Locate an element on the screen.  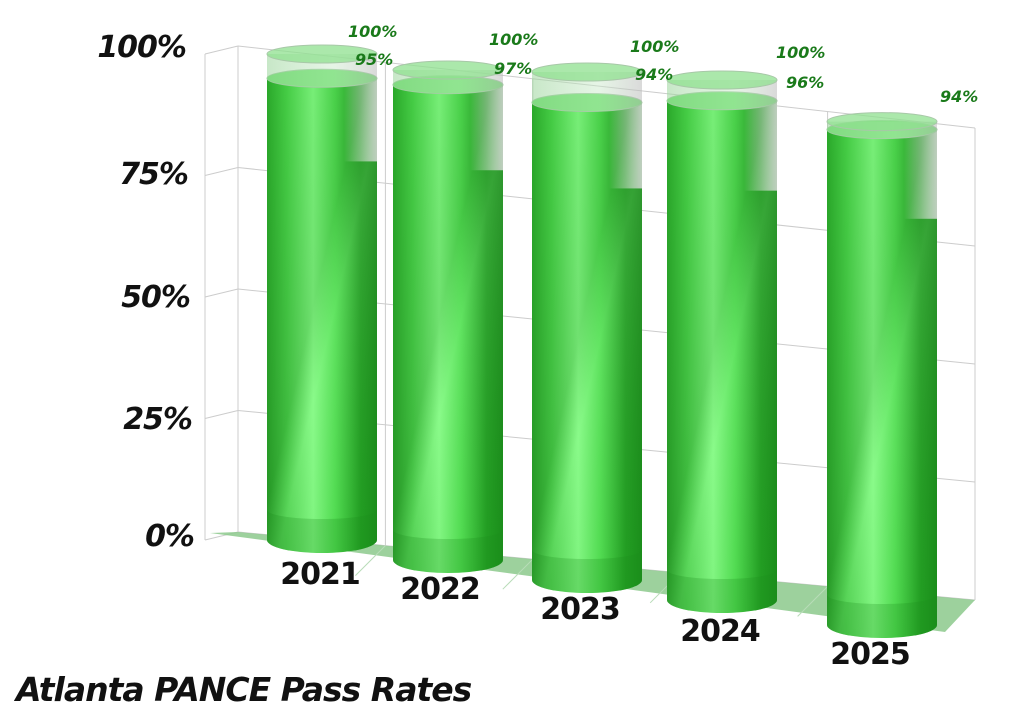
bar-2023 is located at coordinates (587, 327).